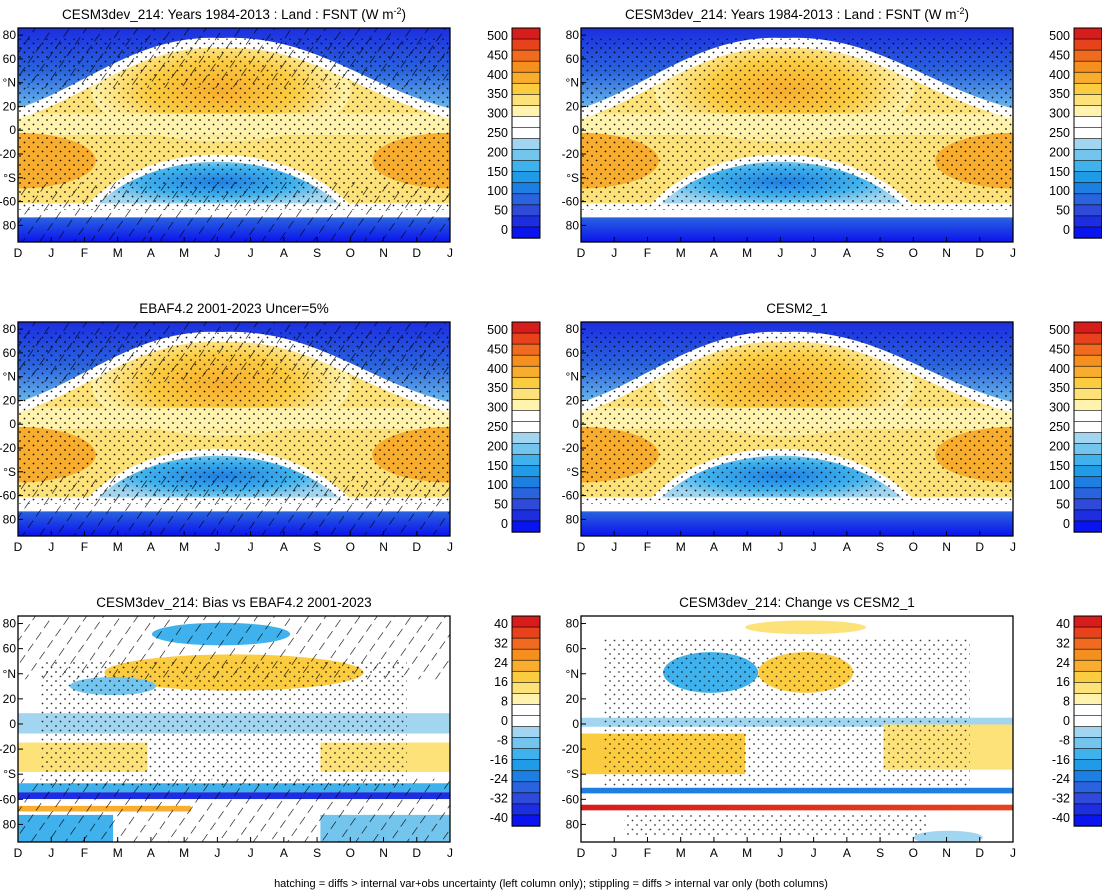 Image resolution: width=1102 pixels, height=895 pixels. Describe the element at coordinates (497, 349) in the screenshot. I see `colorbar-label: 450` at that location.